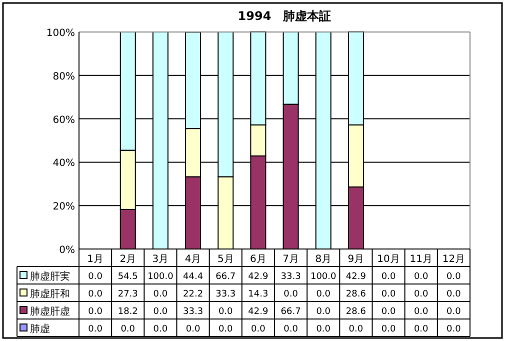 The height and width of the screenshot is (341, 505). What do you see at coordinates (95, 259) in the screenshot?
I see `x-tick-label: 1月` at bounding box center [95, 259].